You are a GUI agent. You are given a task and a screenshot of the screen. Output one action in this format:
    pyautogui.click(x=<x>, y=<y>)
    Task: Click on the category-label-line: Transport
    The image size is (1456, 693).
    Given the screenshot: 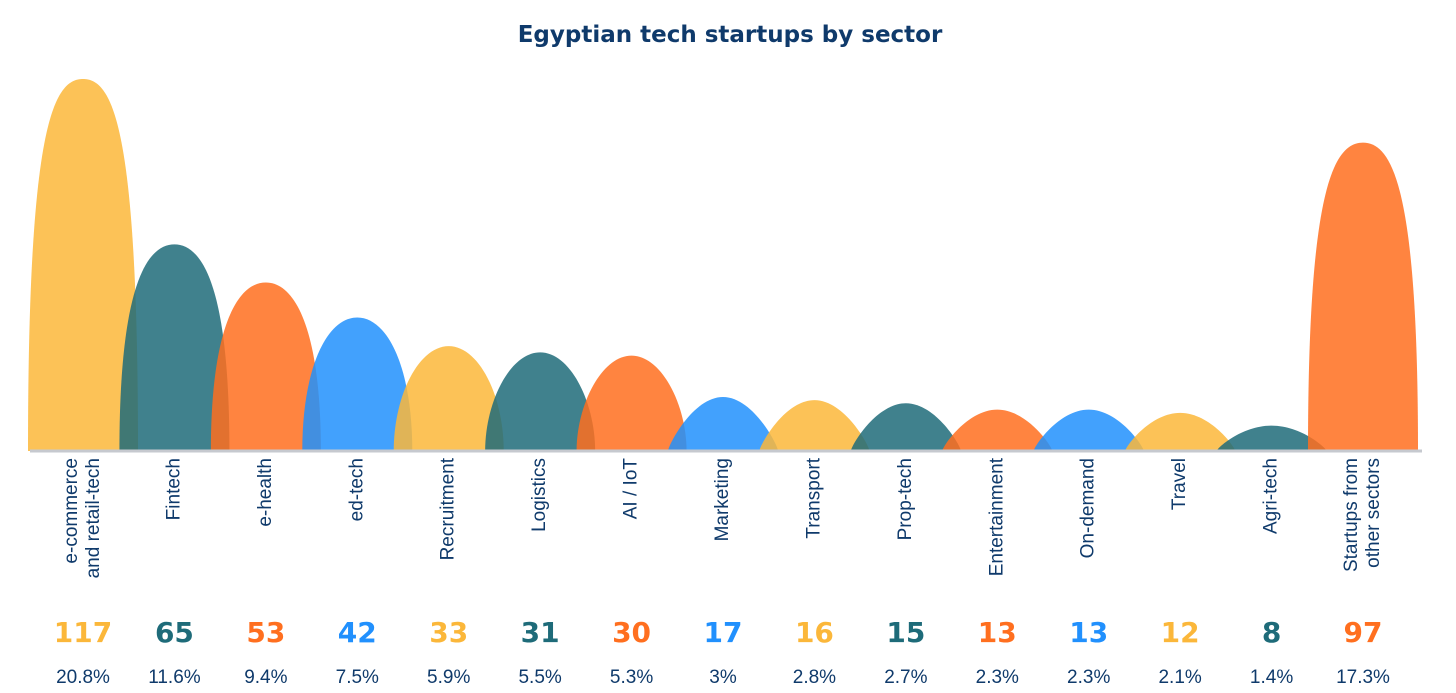 What is the action you would take?
    pyautogui.click(x=813, y=497)
    